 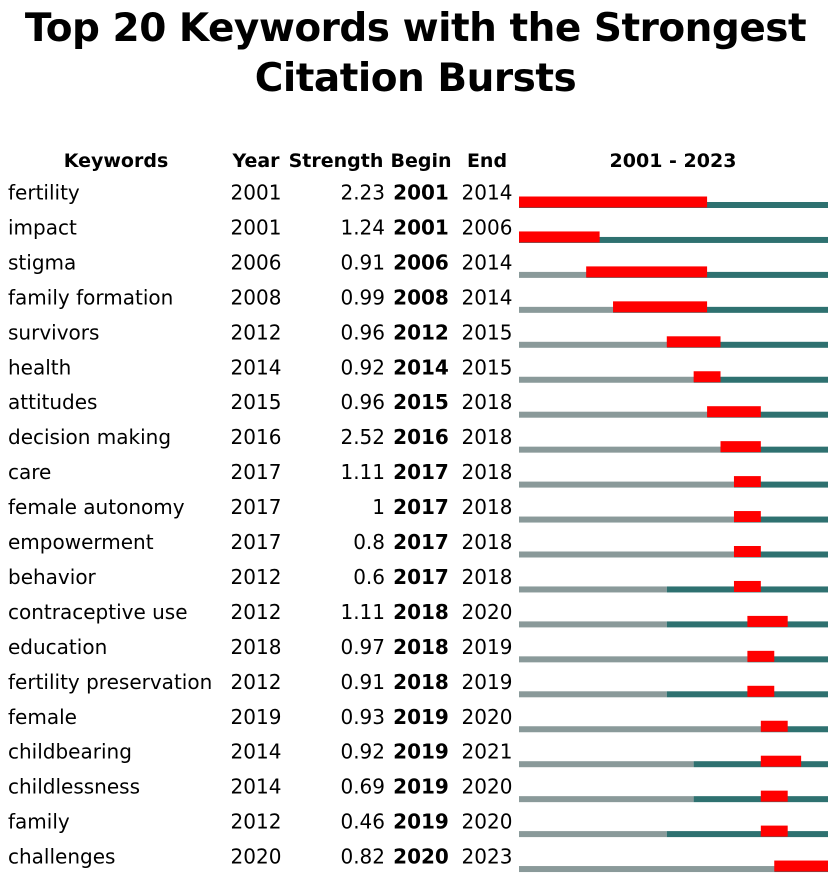 I want to click on begin-value: 2016, so click(x=421, y=437).